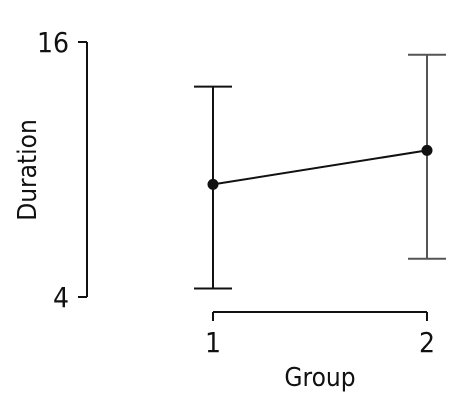  Describe the element at coordinates (213, 342) in the screenshot. I see `x-tick-label: 1` at that location.